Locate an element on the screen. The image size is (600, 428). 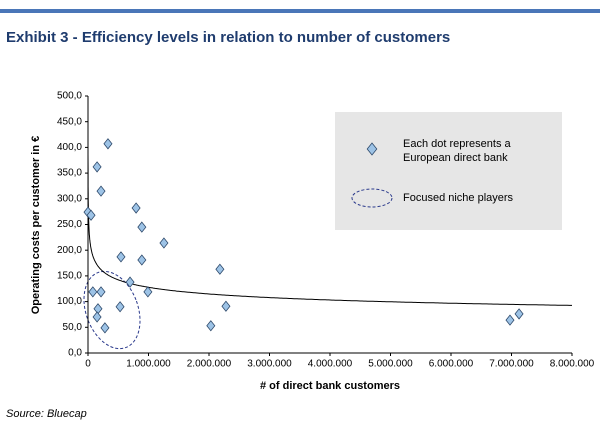
y-tick-label: 150,0 is located at coordinates (69, 276).